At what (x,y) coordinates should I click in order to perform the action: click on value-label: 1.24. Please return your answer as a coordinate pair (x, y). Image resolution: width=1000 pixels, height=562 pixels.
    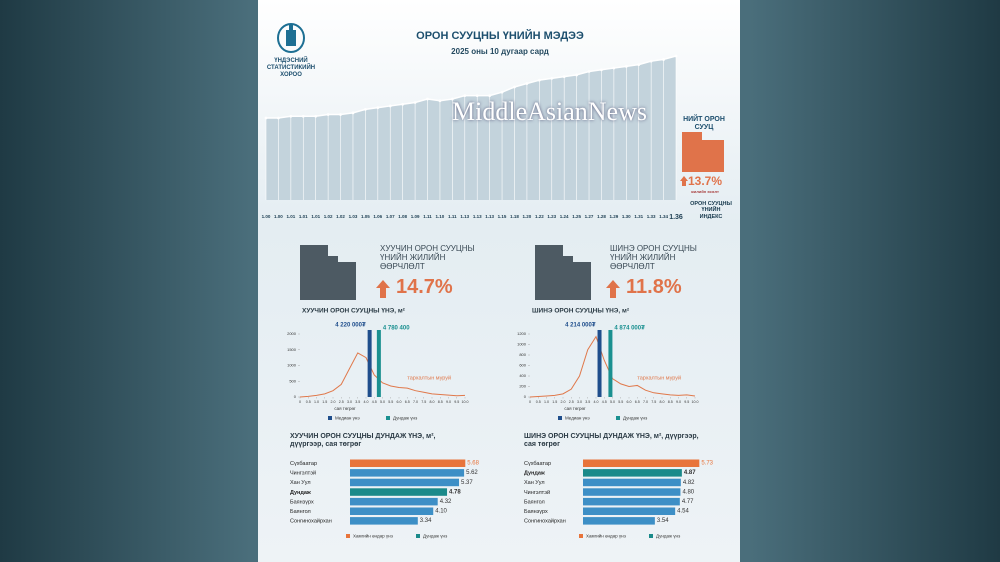
    Looking at the image, I should click on (564, 216).